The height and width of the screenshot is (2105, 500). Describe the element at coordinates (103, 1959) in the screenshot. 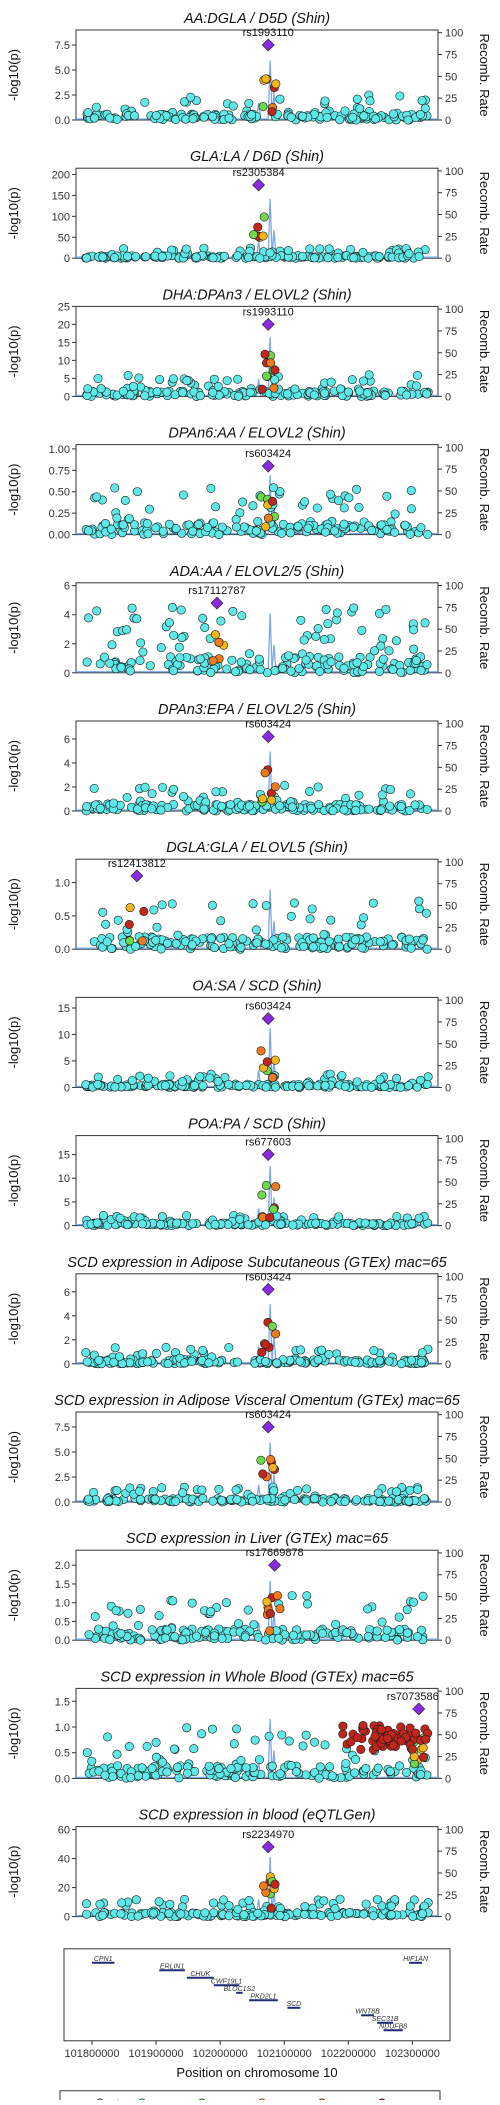

I see `gene-label: CPN1` at that location.